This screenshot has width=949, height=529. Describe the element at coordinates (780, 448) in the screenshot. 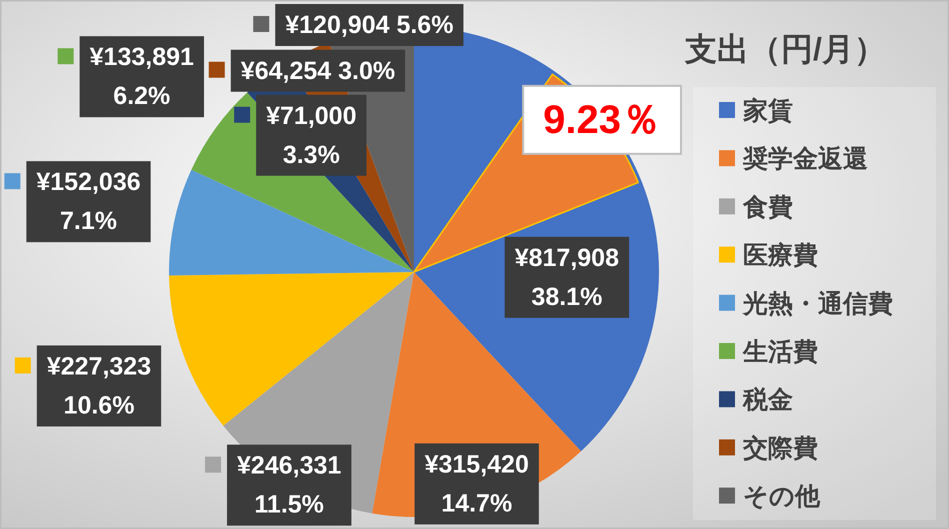

I see `legend-label: 交際費` at that location.